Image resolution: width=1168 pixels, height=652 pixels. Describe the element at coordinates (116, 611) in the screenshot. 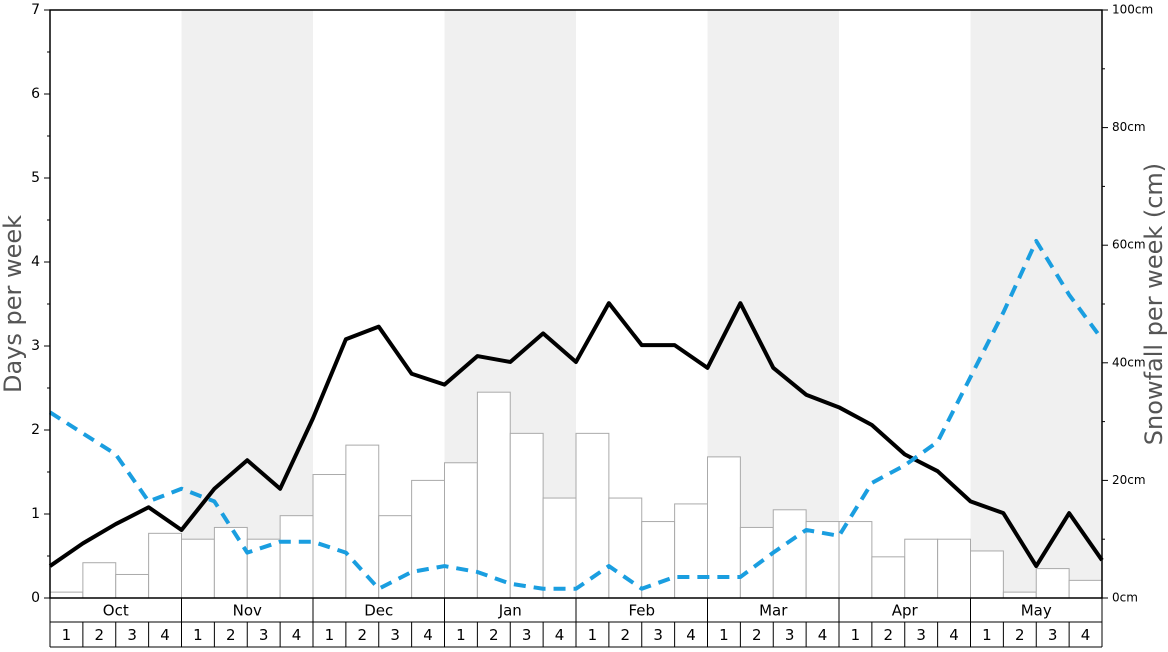

I see `month-label: Oct` at that location.